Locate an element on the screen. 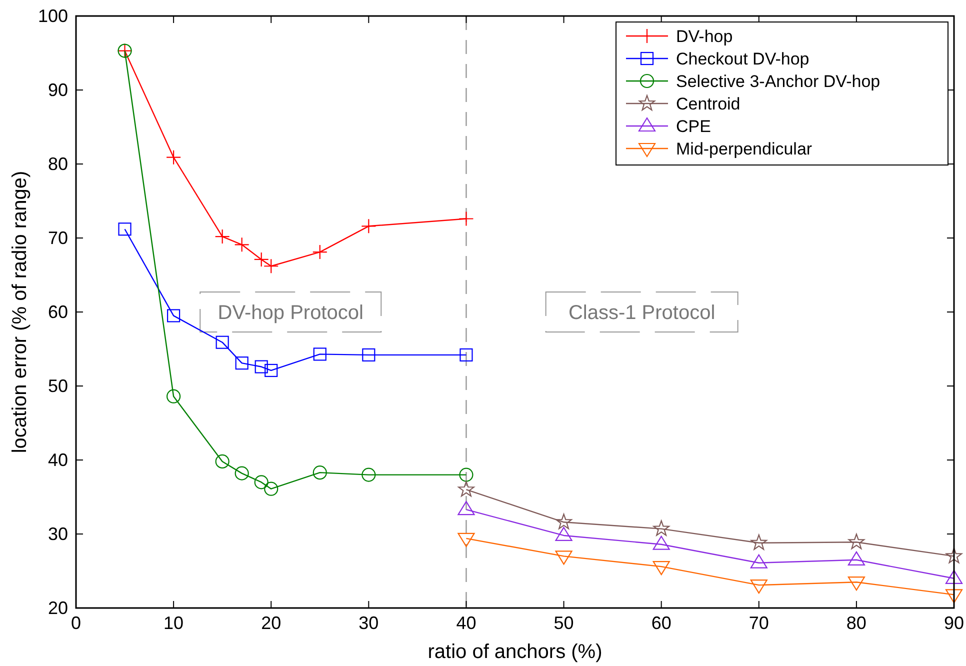  y-tick-label: 60 is located at coordinates (58, 312).